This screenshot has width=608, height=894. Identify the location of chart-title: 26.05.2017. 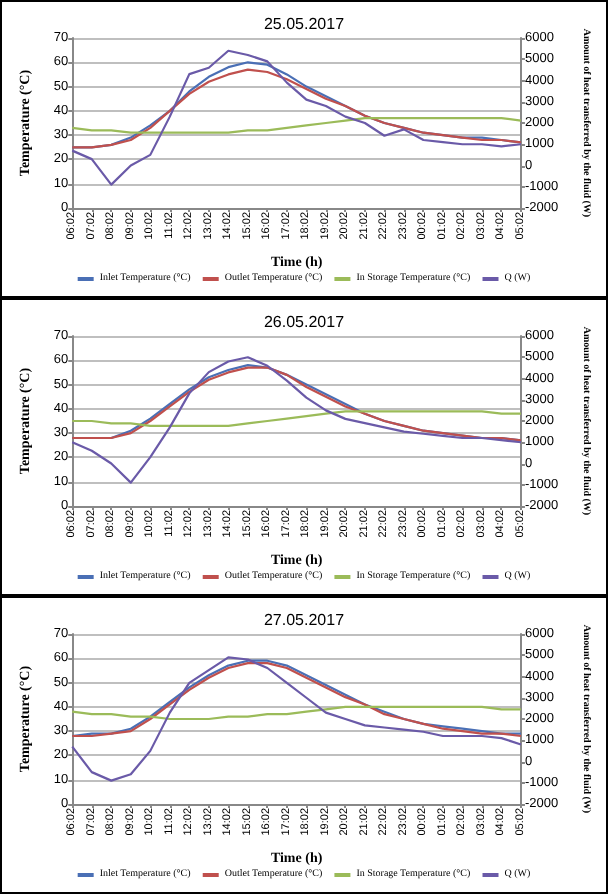
(304, 322).